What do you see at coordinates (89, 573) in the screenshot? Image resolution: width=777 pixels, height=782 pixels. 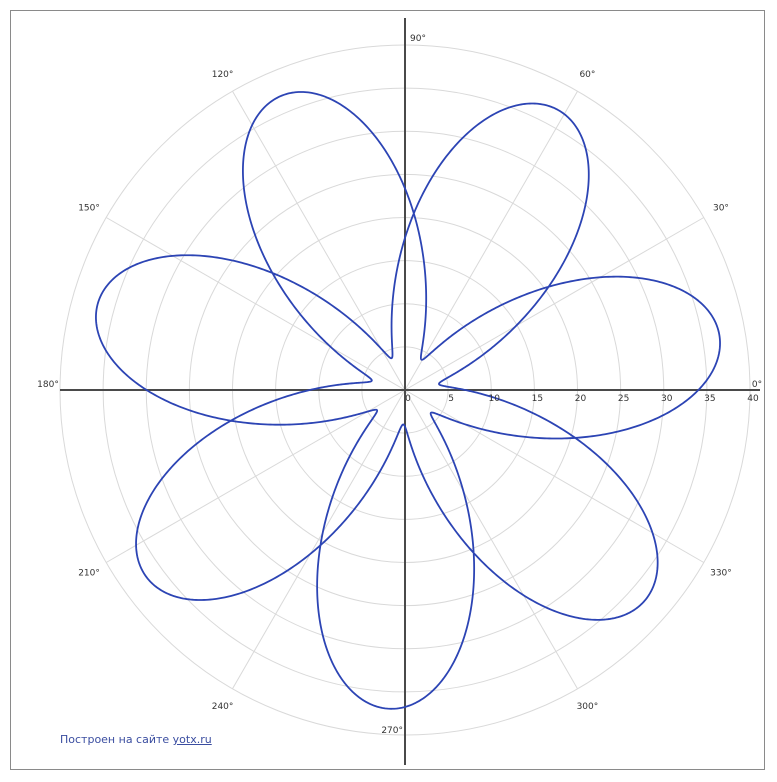 I see `angle-tick-label: 210°` at bounding box center [89, 573].